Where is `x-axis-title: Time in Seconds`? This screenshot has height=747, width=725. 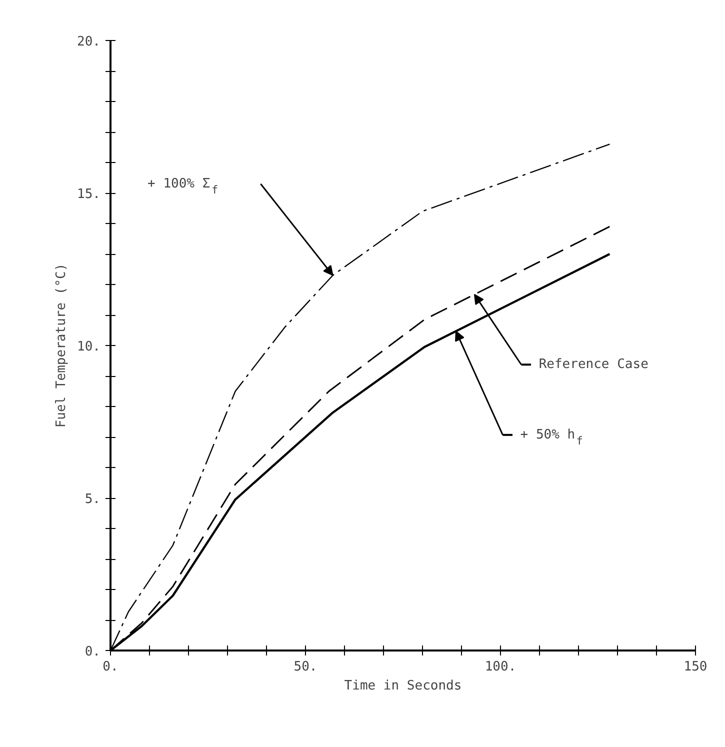 x-axis-title: Time in Seconds is located at coordinates (403, 686).